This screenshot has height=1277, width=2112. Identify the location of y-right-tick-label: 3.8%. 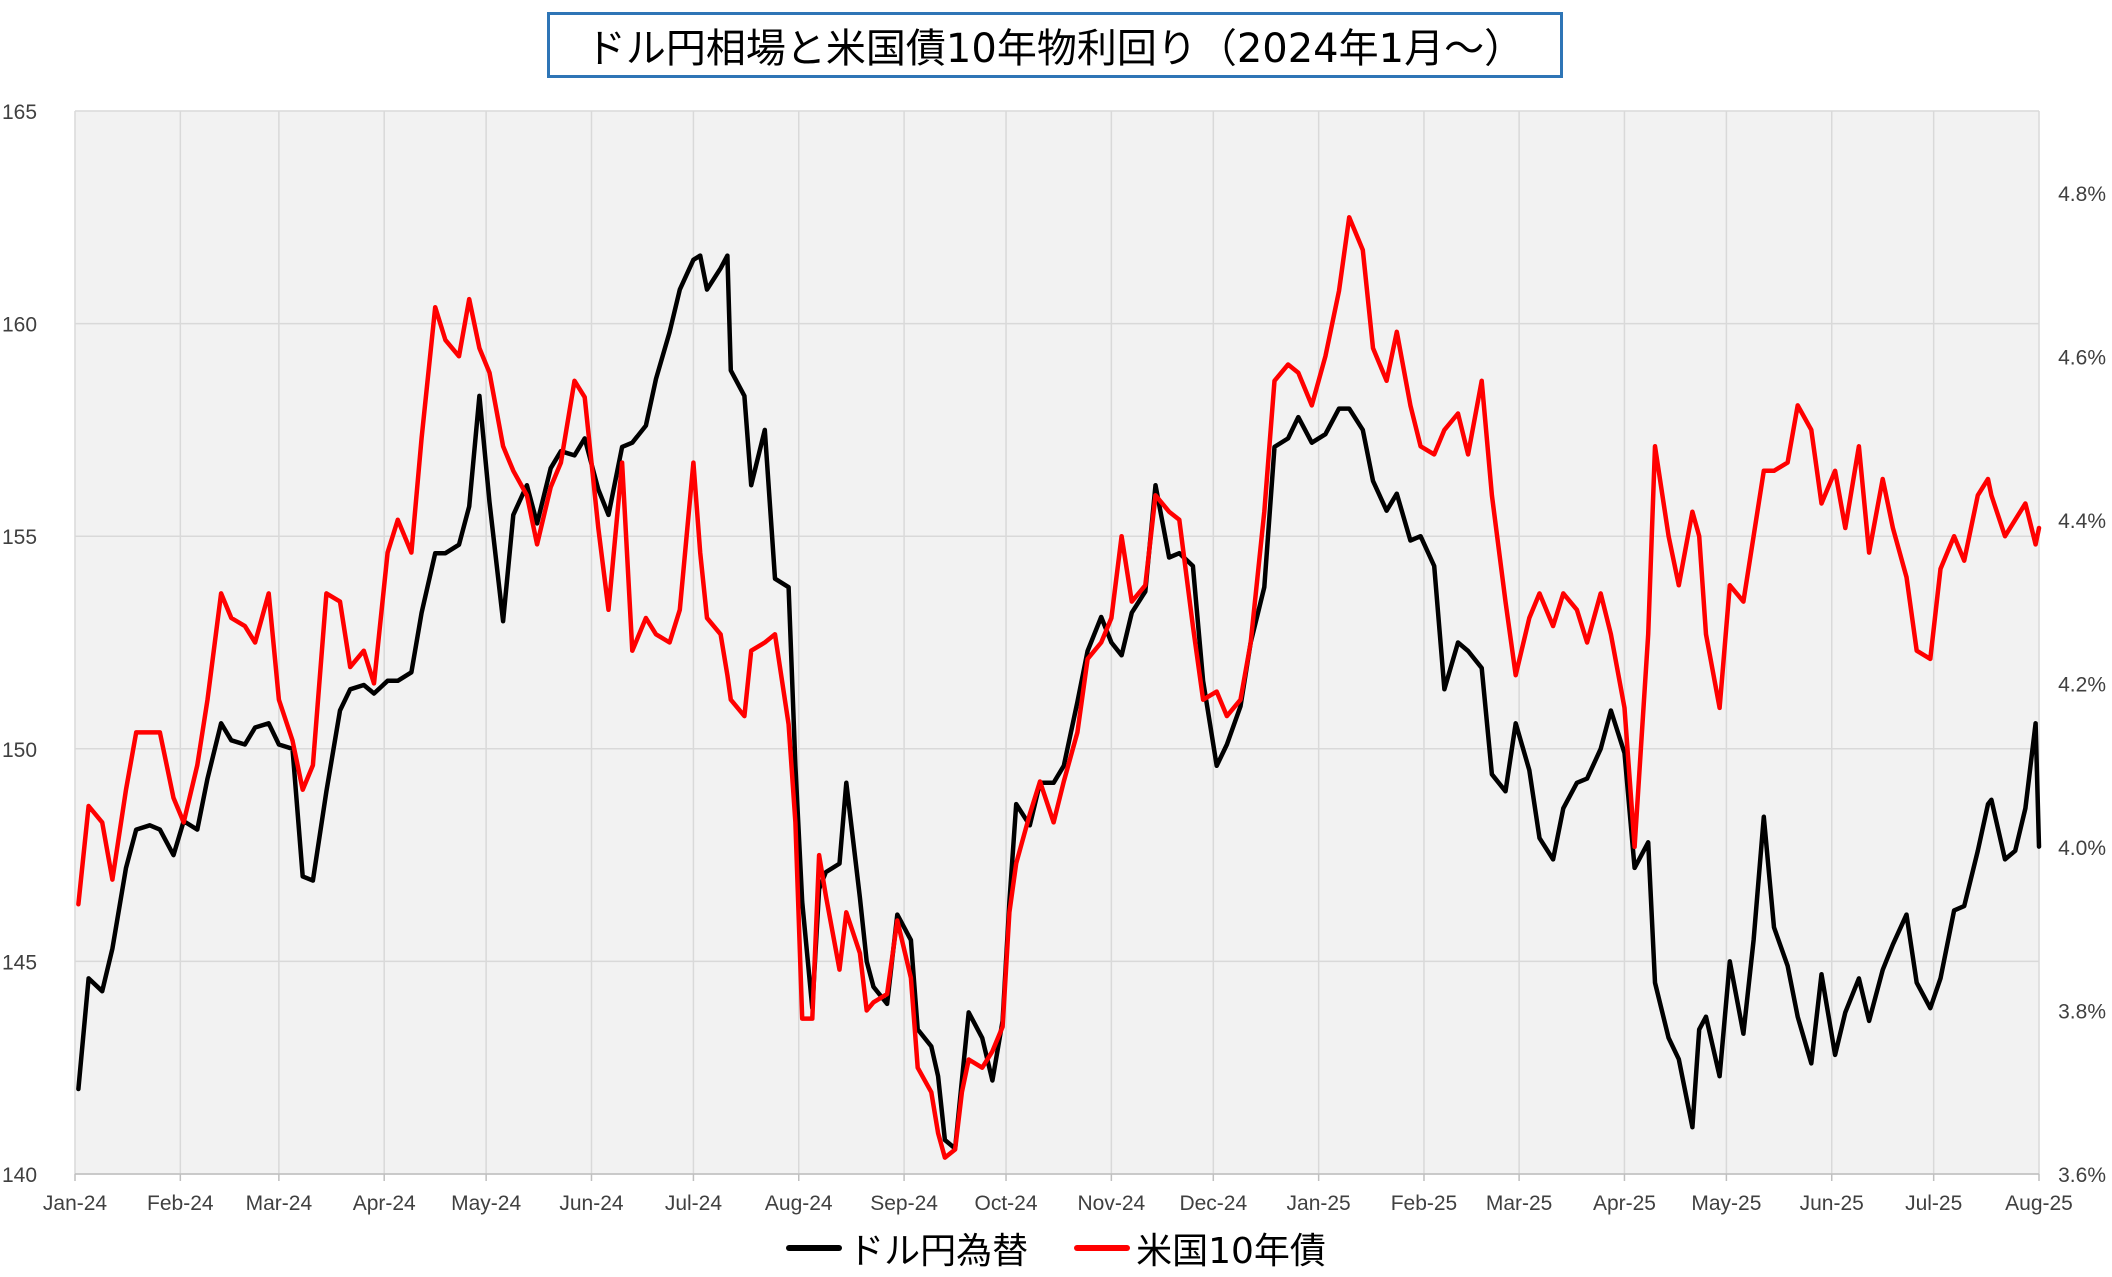
(2082, 1011).